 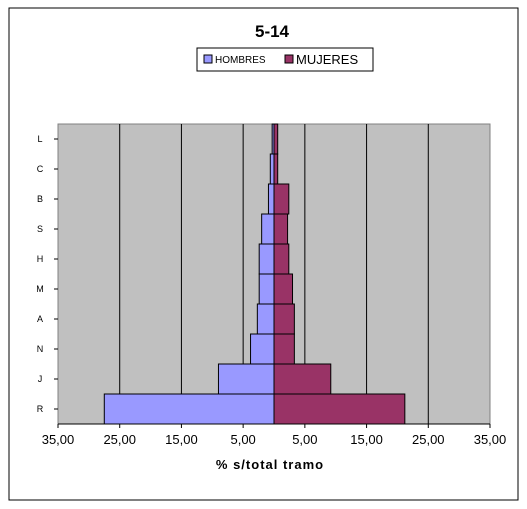 What do you see at coordinates (240, 60) in the screenshot?
I see `legend-label-hombres: HOMBRES` at bounding box center [240, 60].